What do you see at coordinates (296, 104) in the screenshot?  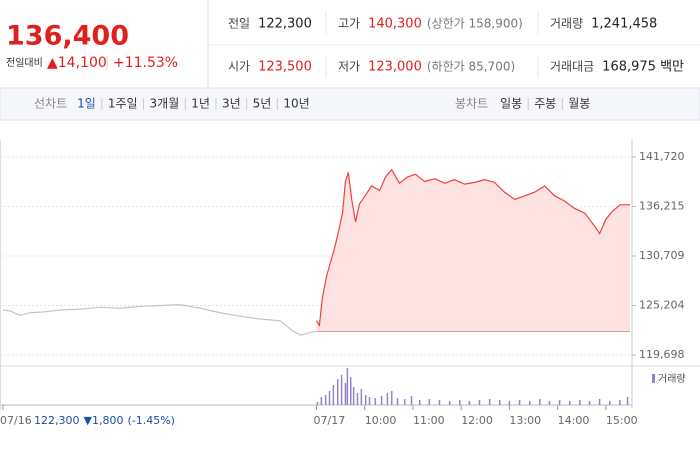 I see `tab: 10년` at bounding box center [296, 104].